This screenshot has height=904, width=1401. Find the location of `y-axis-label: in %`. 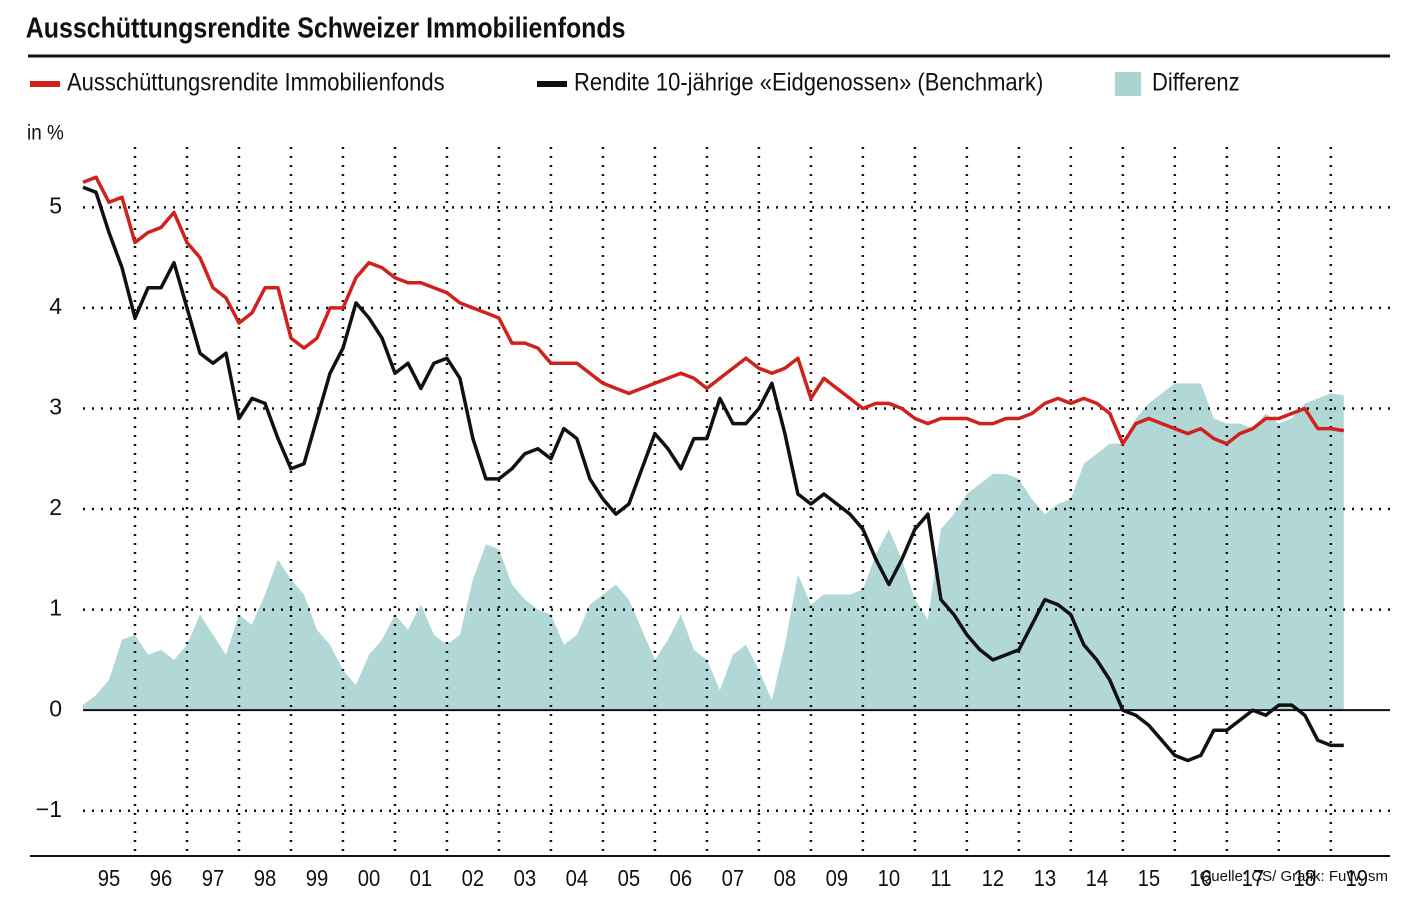

y-axis-label: in % is located at coordinates (45, 133).